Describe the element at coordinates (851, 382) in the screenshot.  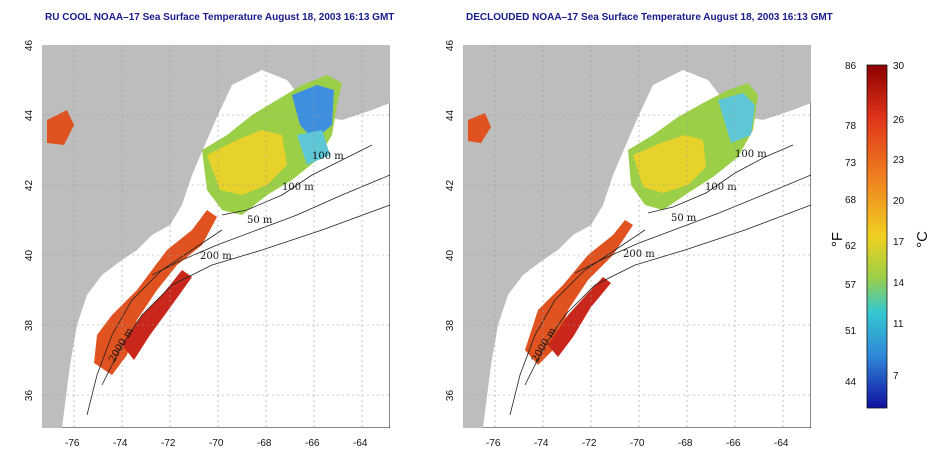
I see `f-tick: 44` at that location.